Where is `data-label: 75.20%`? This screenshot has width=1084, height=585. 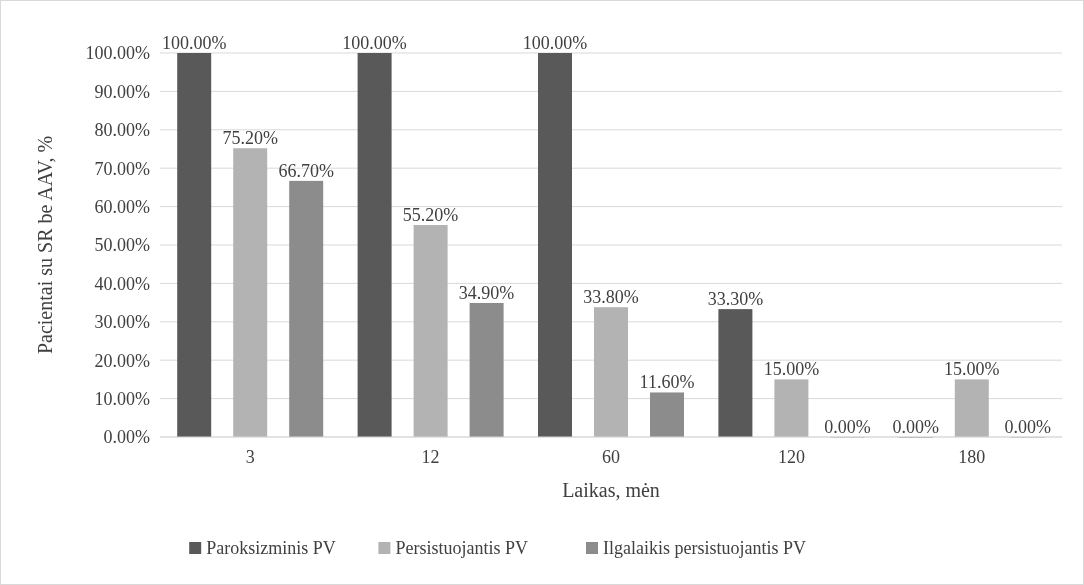
data-label: 75.20% is located at coordinates (250, 138).